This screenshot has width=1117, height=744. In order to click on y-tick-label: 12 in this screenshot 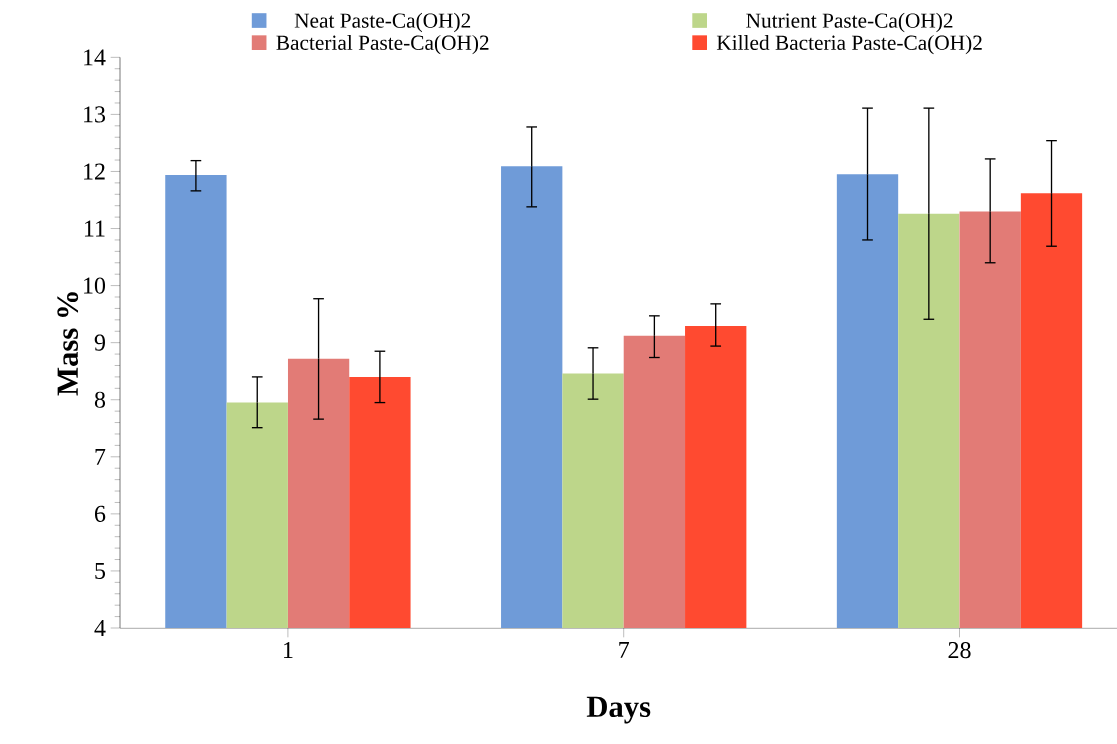, I will do `click(94, 171)`.